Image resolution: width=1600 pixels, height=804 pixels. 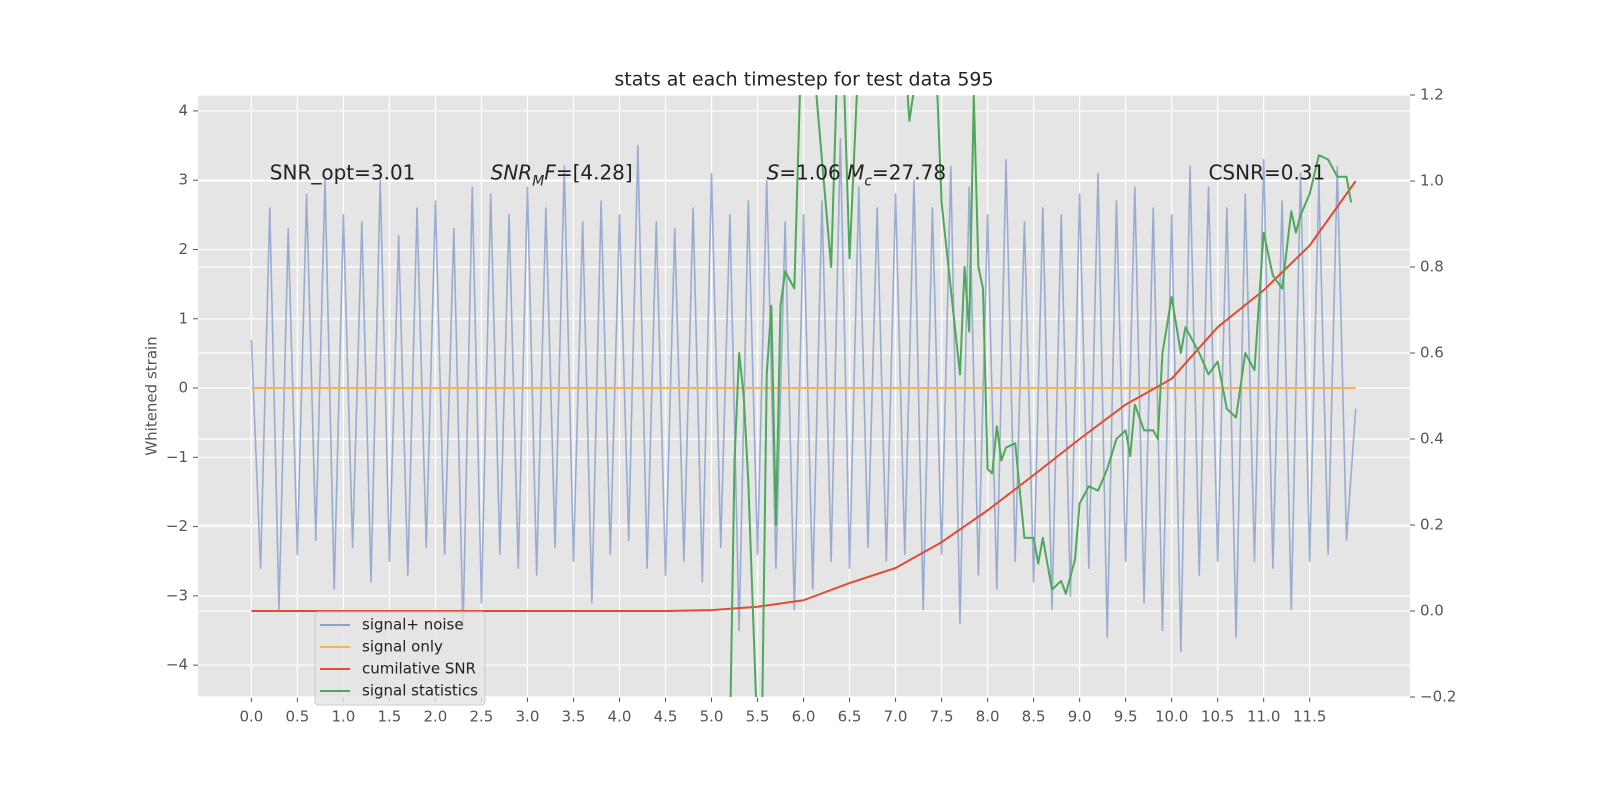 I want to click on annotation-part: =[4.28], so click(x=594, y=172).